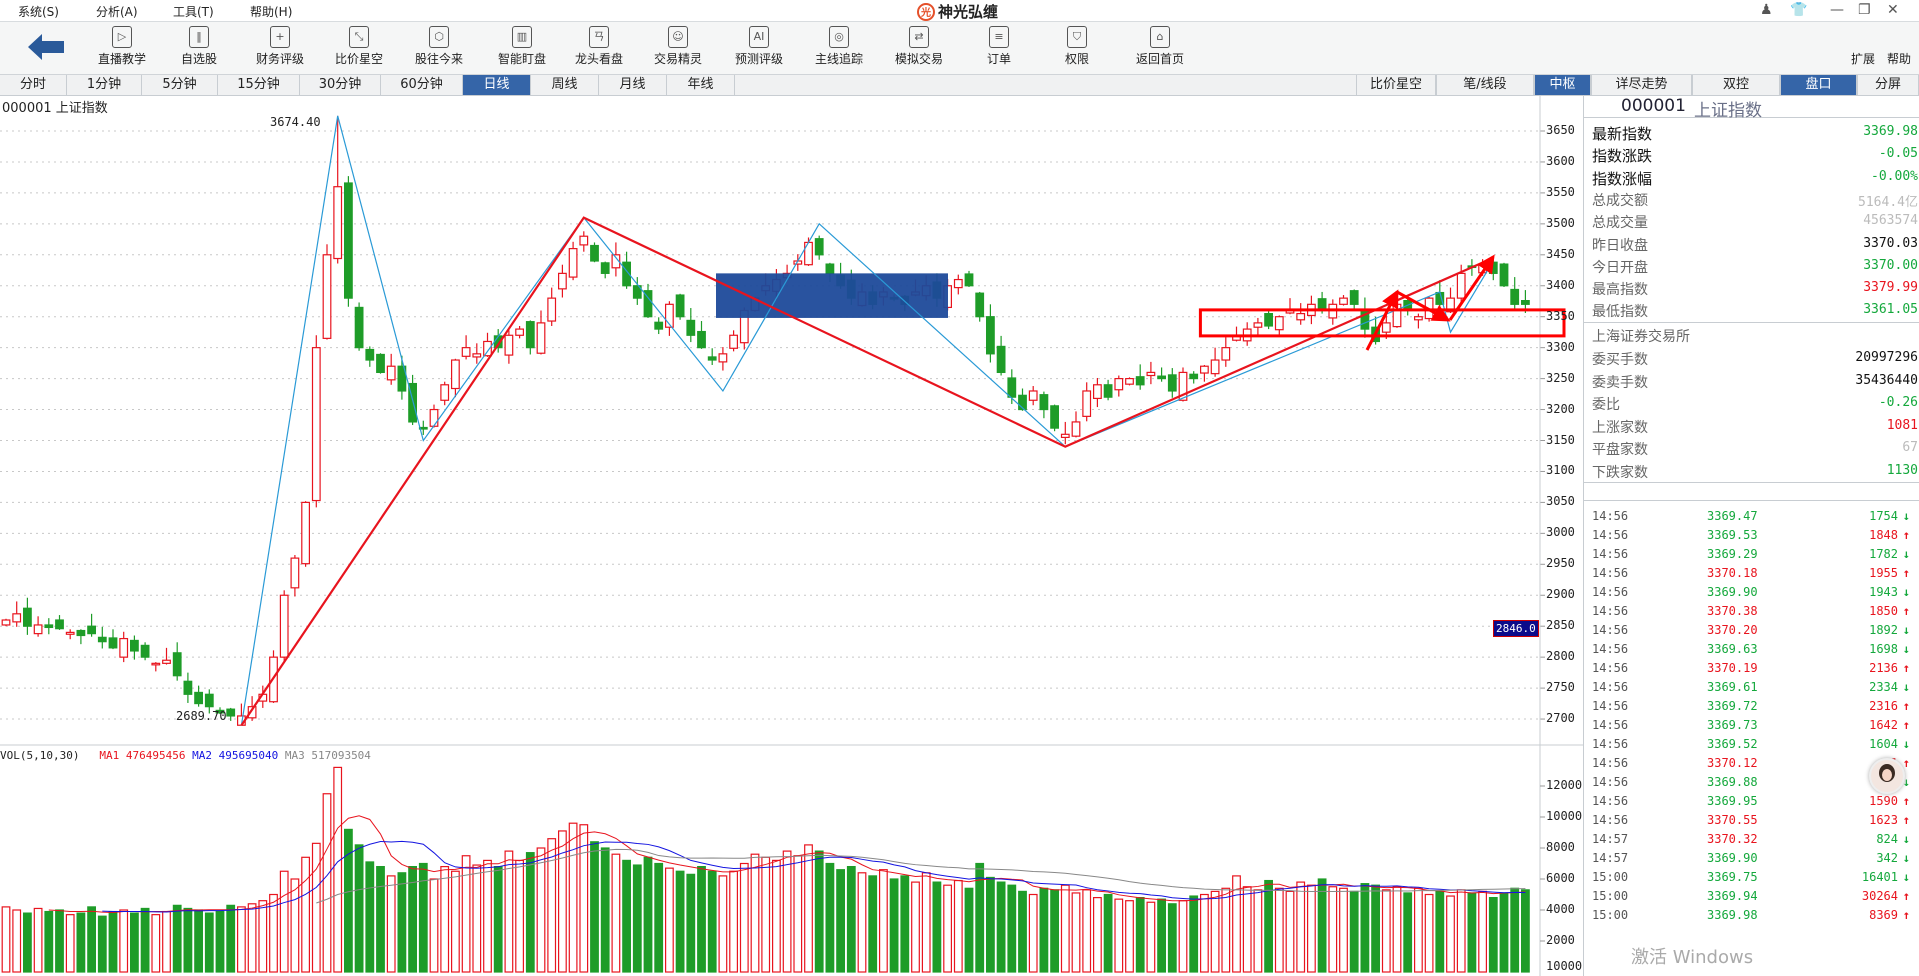 This screenshot has height=976, width=1919. I want to click on skin-icon: 👕, so click(1799, 10).